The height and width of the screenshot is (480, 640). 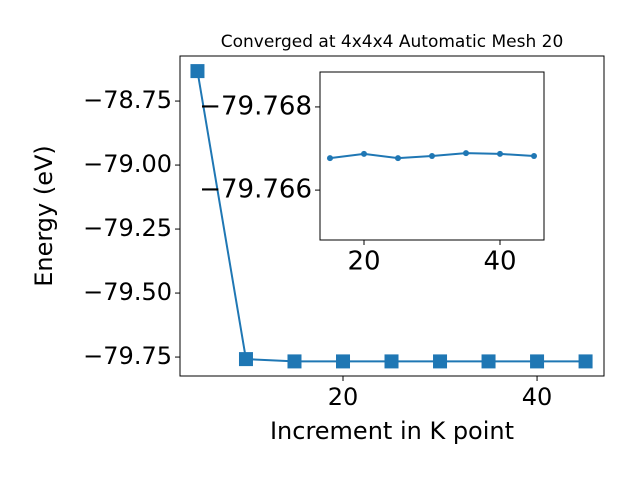 I want to click on y-tick-label: −79.50, so click(x=127, y=292).